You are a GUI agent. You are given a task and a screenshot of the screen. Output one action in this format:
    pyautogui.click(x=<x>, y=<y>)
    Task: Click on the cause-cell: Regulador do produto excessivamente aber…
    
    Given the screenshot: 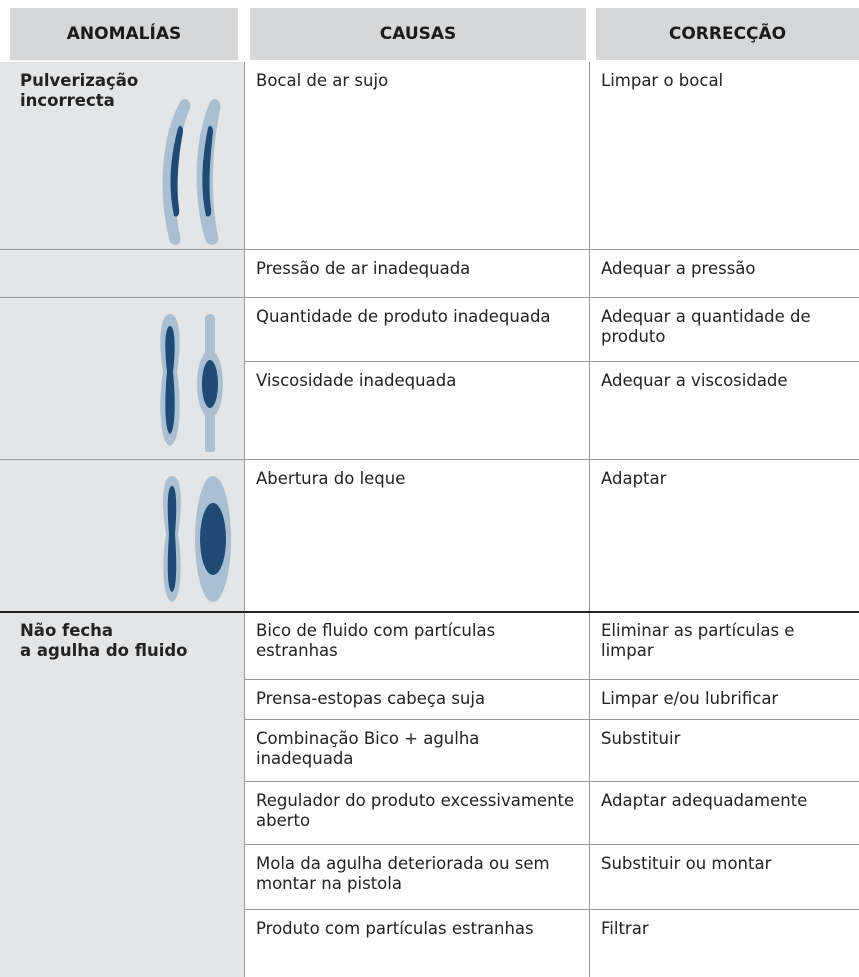 What is the action you would take?
    pyautogui.click(x=417, y=813)
    